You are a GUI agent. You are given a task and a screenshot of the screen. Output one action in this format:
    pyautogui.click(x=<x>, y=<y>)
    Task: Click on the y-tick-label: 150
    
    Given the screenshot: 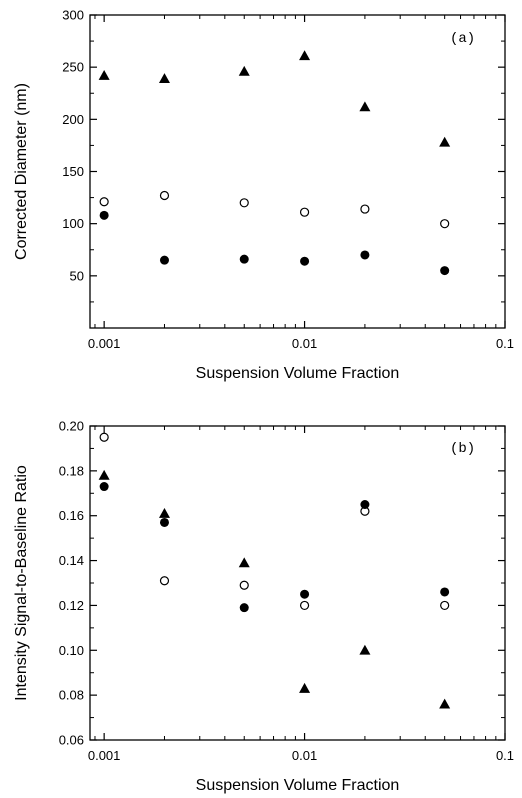 What is the action you would take?
    pyautogui.click(x=73, y=171)
    